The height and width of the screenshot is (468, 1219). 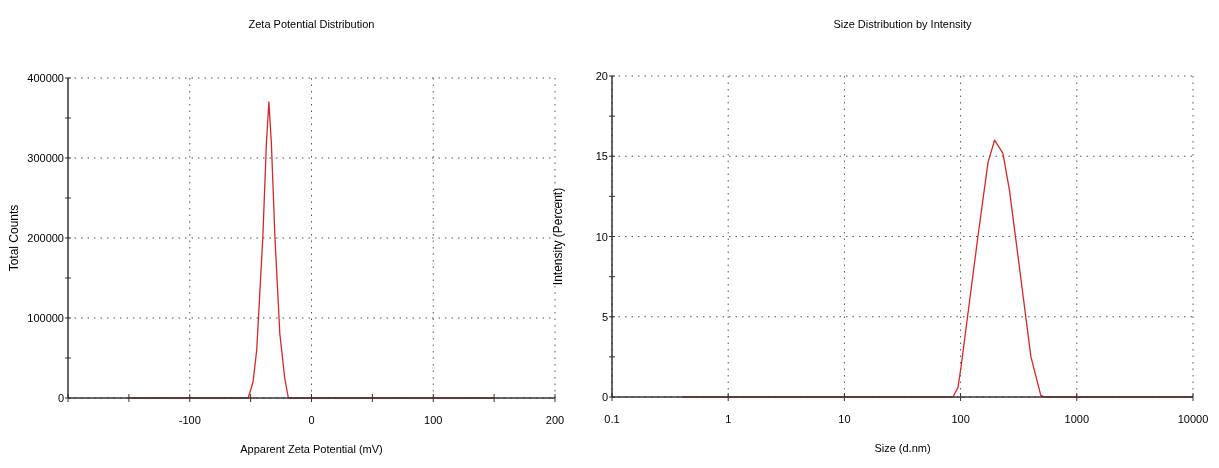 What do you see at coordinates (601, 76) in the screenshot?
I see `y-tick-label: 20` at bounding box center [601, 76].